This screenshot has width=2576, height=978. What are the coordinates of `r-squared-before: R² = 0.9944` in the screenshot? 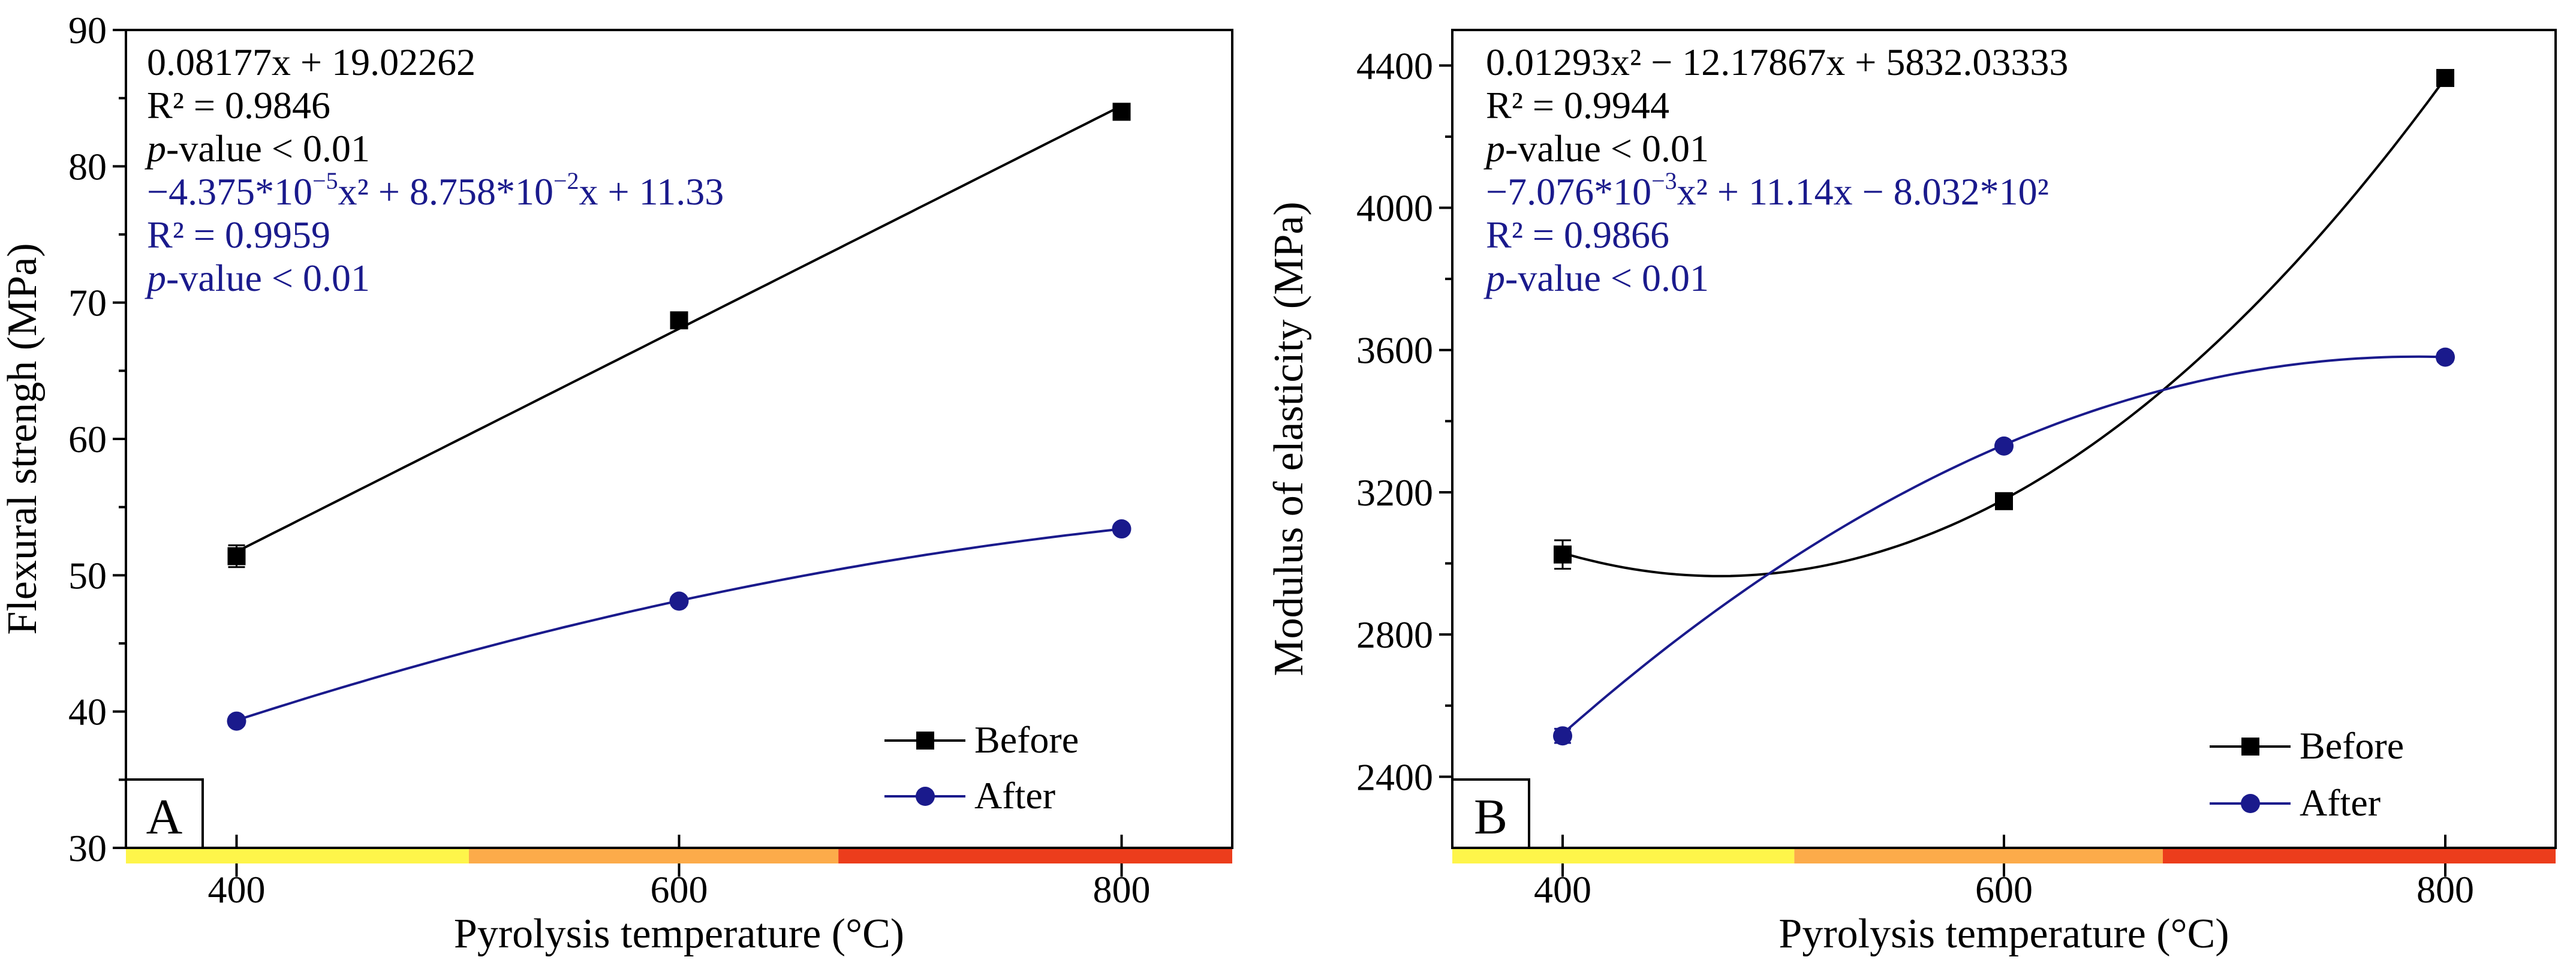 It's located at (1578, 105).